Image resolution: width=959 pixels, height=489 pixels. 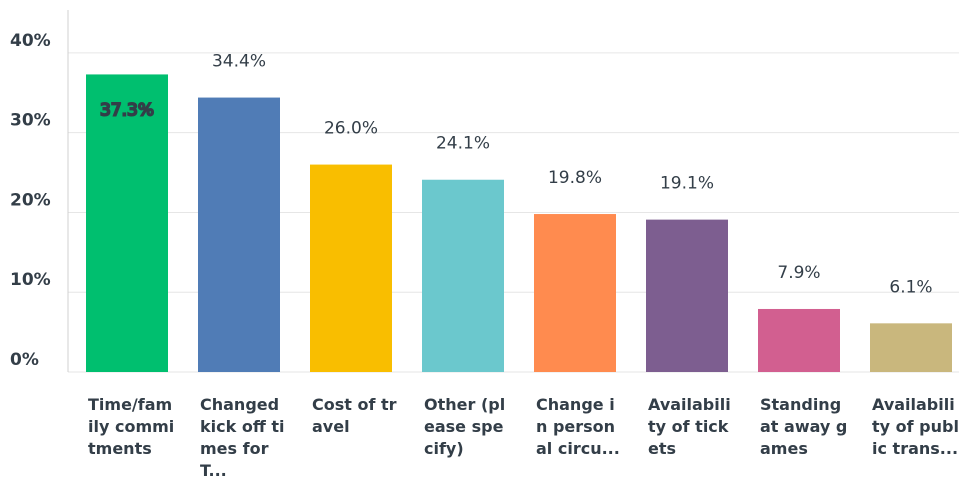 I want to click on value-label: 19.1%, so click(x=687, y=184).